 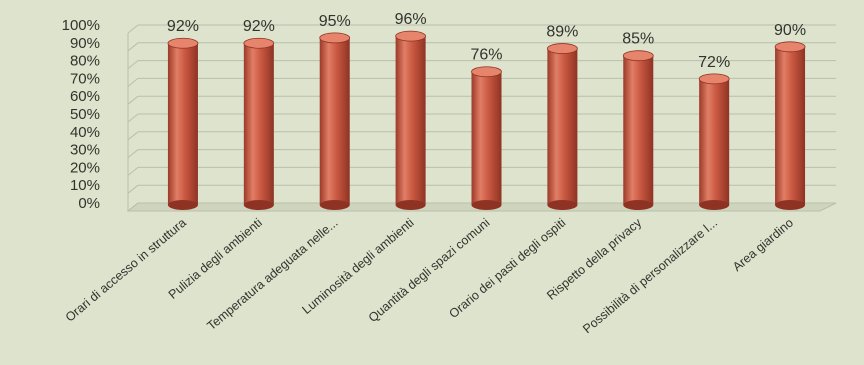 What do you see at coordinates (763, 245) in the screenshot?
I see `x-tick-label: Area giardino` at bounding box center [763, 245].